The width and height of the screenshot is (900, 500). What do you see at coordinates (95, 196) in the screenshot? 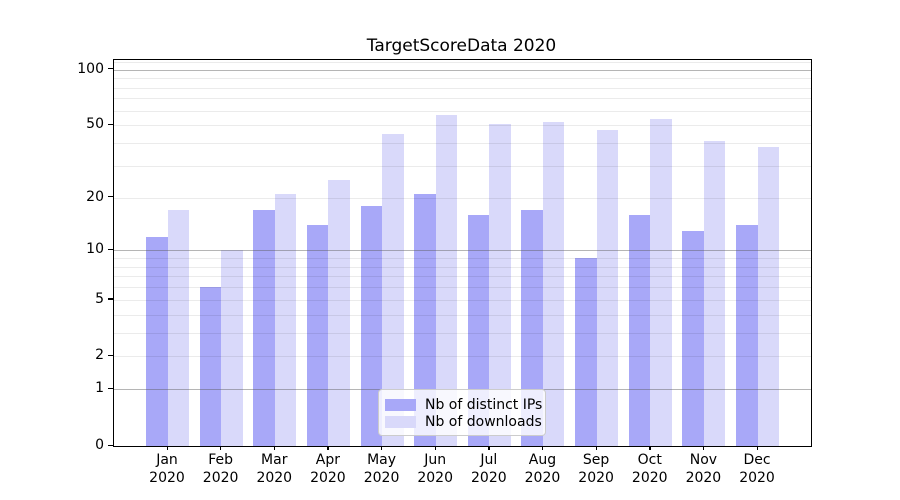
I see `y-tick-label: 20` at bounding box center [95, 196].